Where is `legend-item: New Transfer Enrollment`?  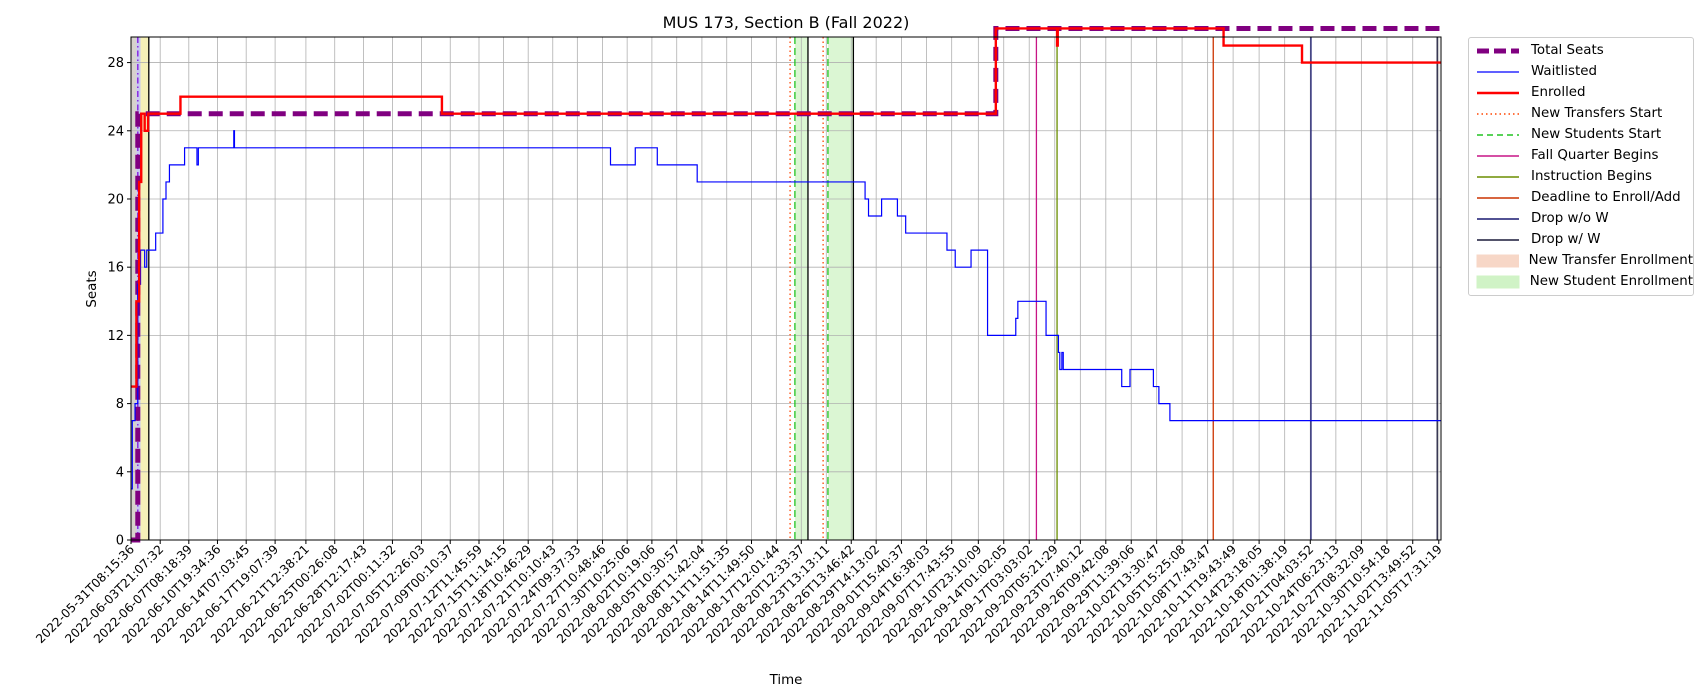
legend-item: New Transfer Enrollment is located at coordinates (1581, 260).